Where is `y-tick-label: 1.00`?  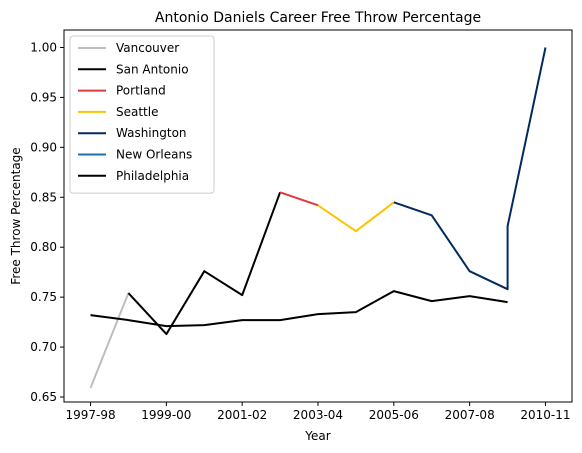
y-tick-label: 1.00 is located at coordinates (43, 47).